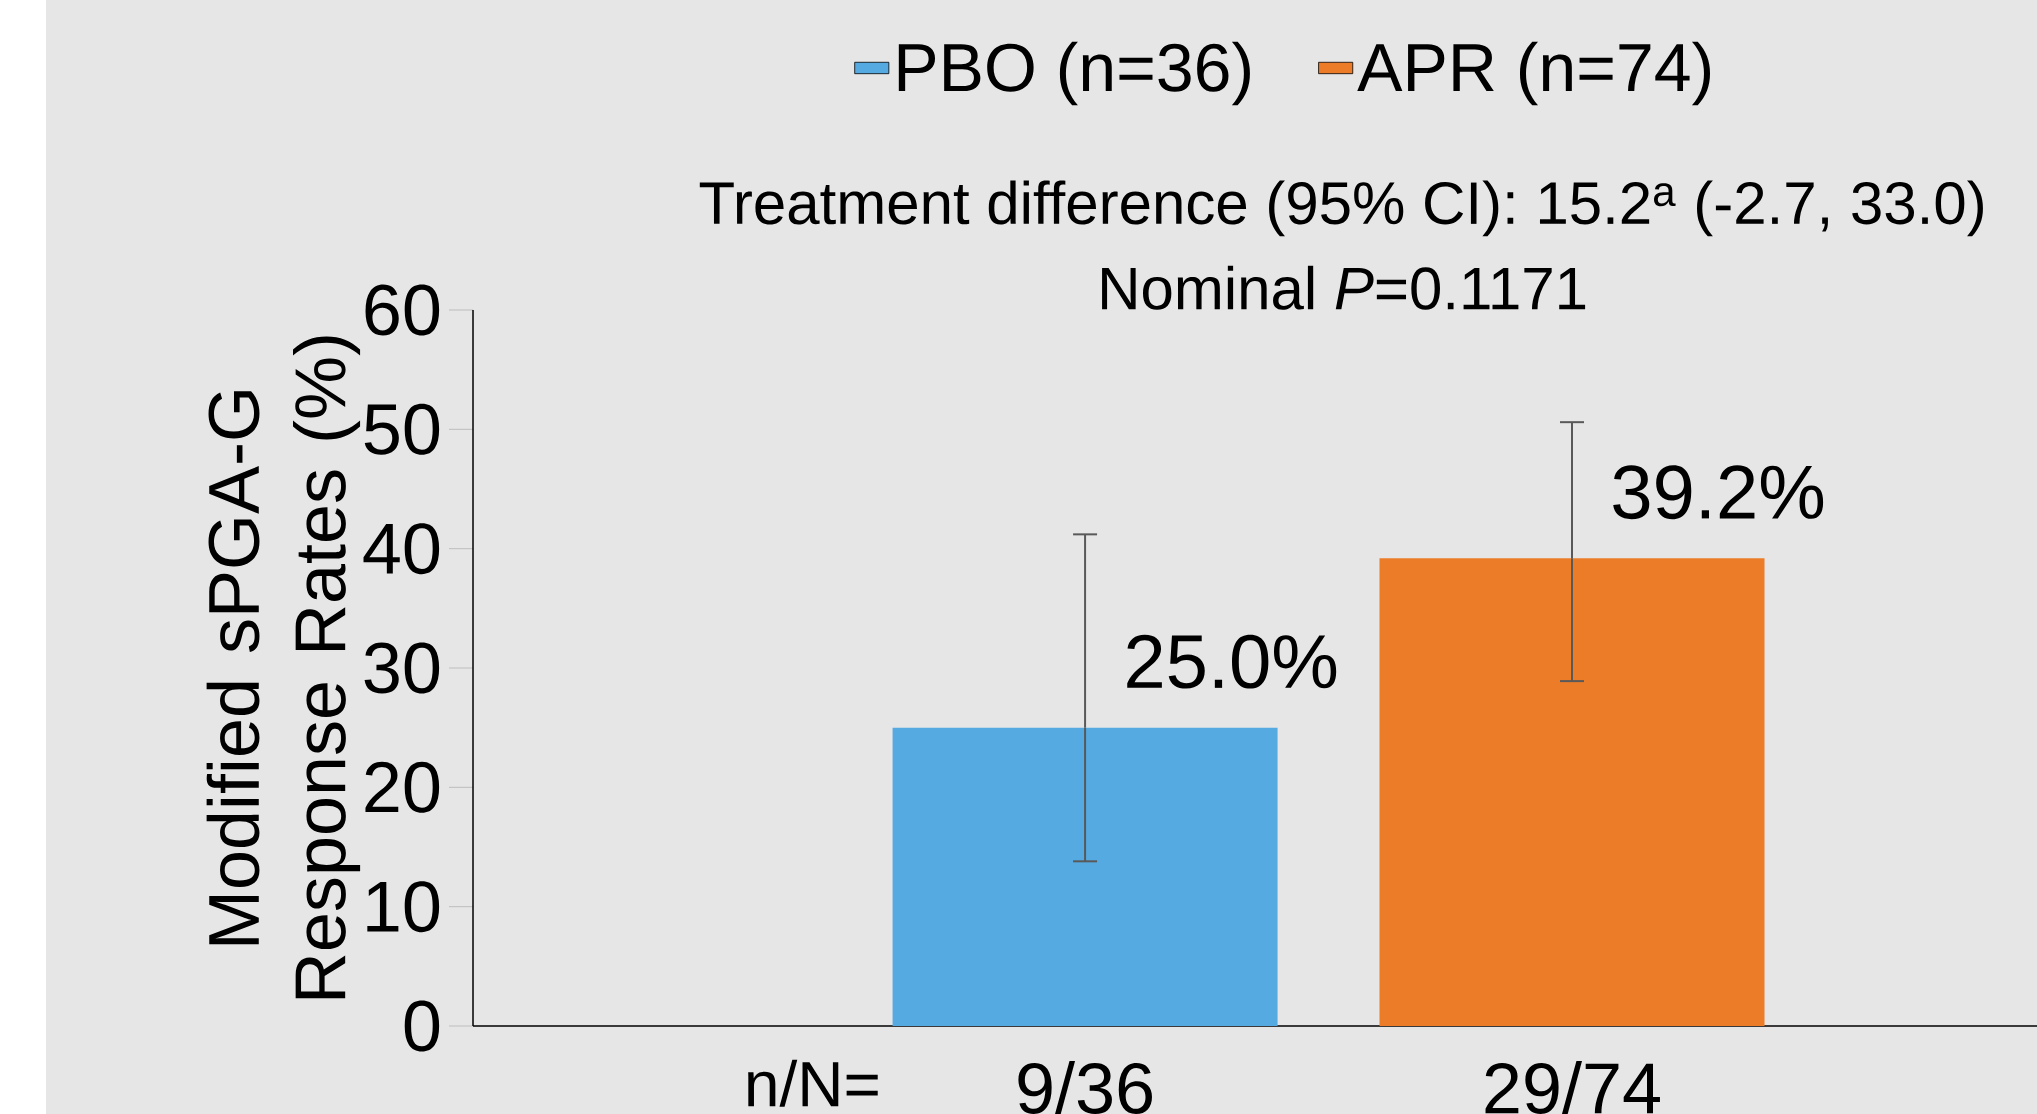  Describe the element at coordinates (1533, 73) in the screenshot. I see `legend-label: APR (n=74)` at that location.